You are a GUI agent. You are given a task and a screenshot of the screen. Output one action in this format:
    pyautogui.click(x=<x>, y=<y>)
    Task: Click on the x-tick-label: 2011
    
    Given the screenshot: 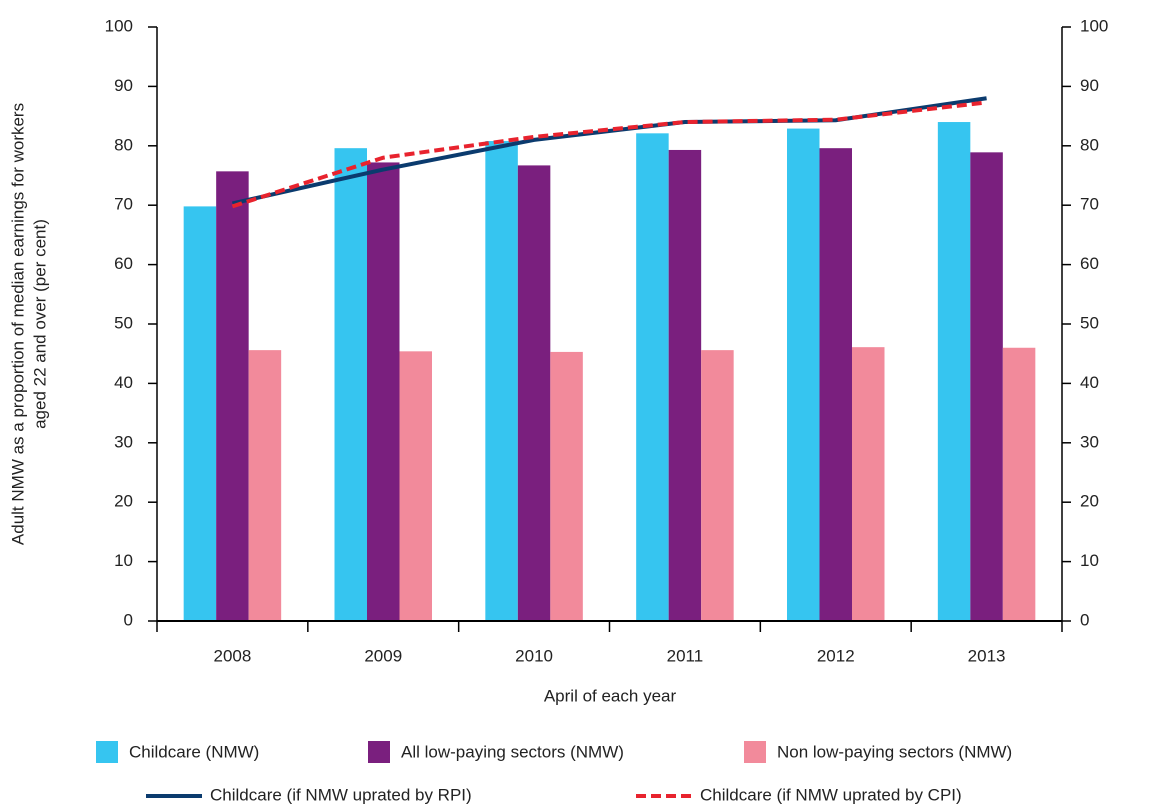 What is the action you would take?
    pyautogui.click(x=685, y=655)
    